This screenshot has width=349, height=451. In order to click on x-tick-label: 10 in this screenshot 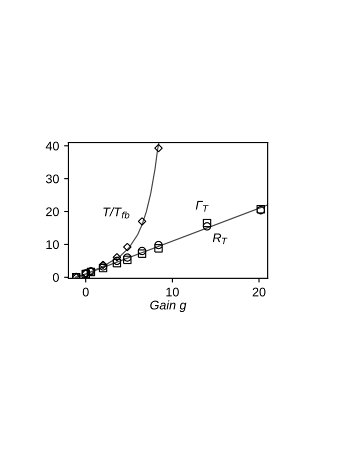, I will do `click(172, 292)`.